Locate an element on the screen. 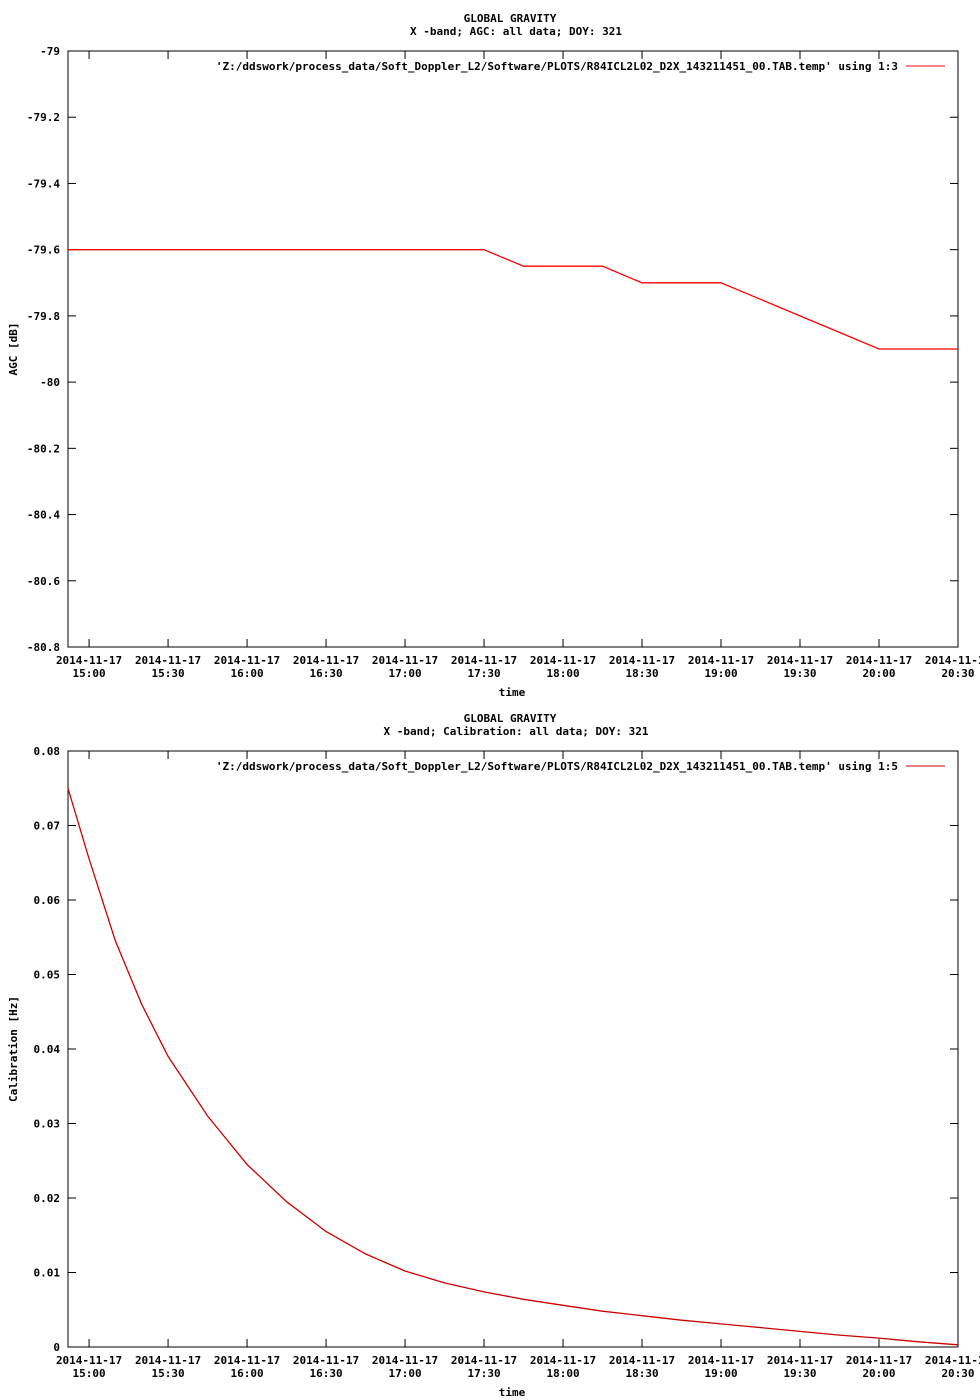 This screenshot has height=1400, width=980. y-tick-label: 0 is located at coordinates (56, 1347).